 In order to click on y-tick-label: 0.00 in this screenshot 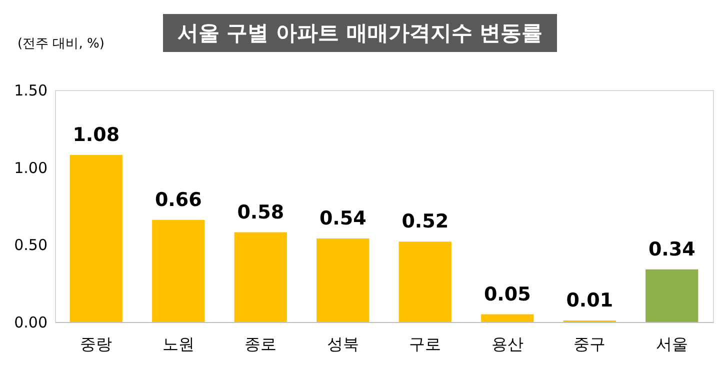, I will do `click(31, 323)`.